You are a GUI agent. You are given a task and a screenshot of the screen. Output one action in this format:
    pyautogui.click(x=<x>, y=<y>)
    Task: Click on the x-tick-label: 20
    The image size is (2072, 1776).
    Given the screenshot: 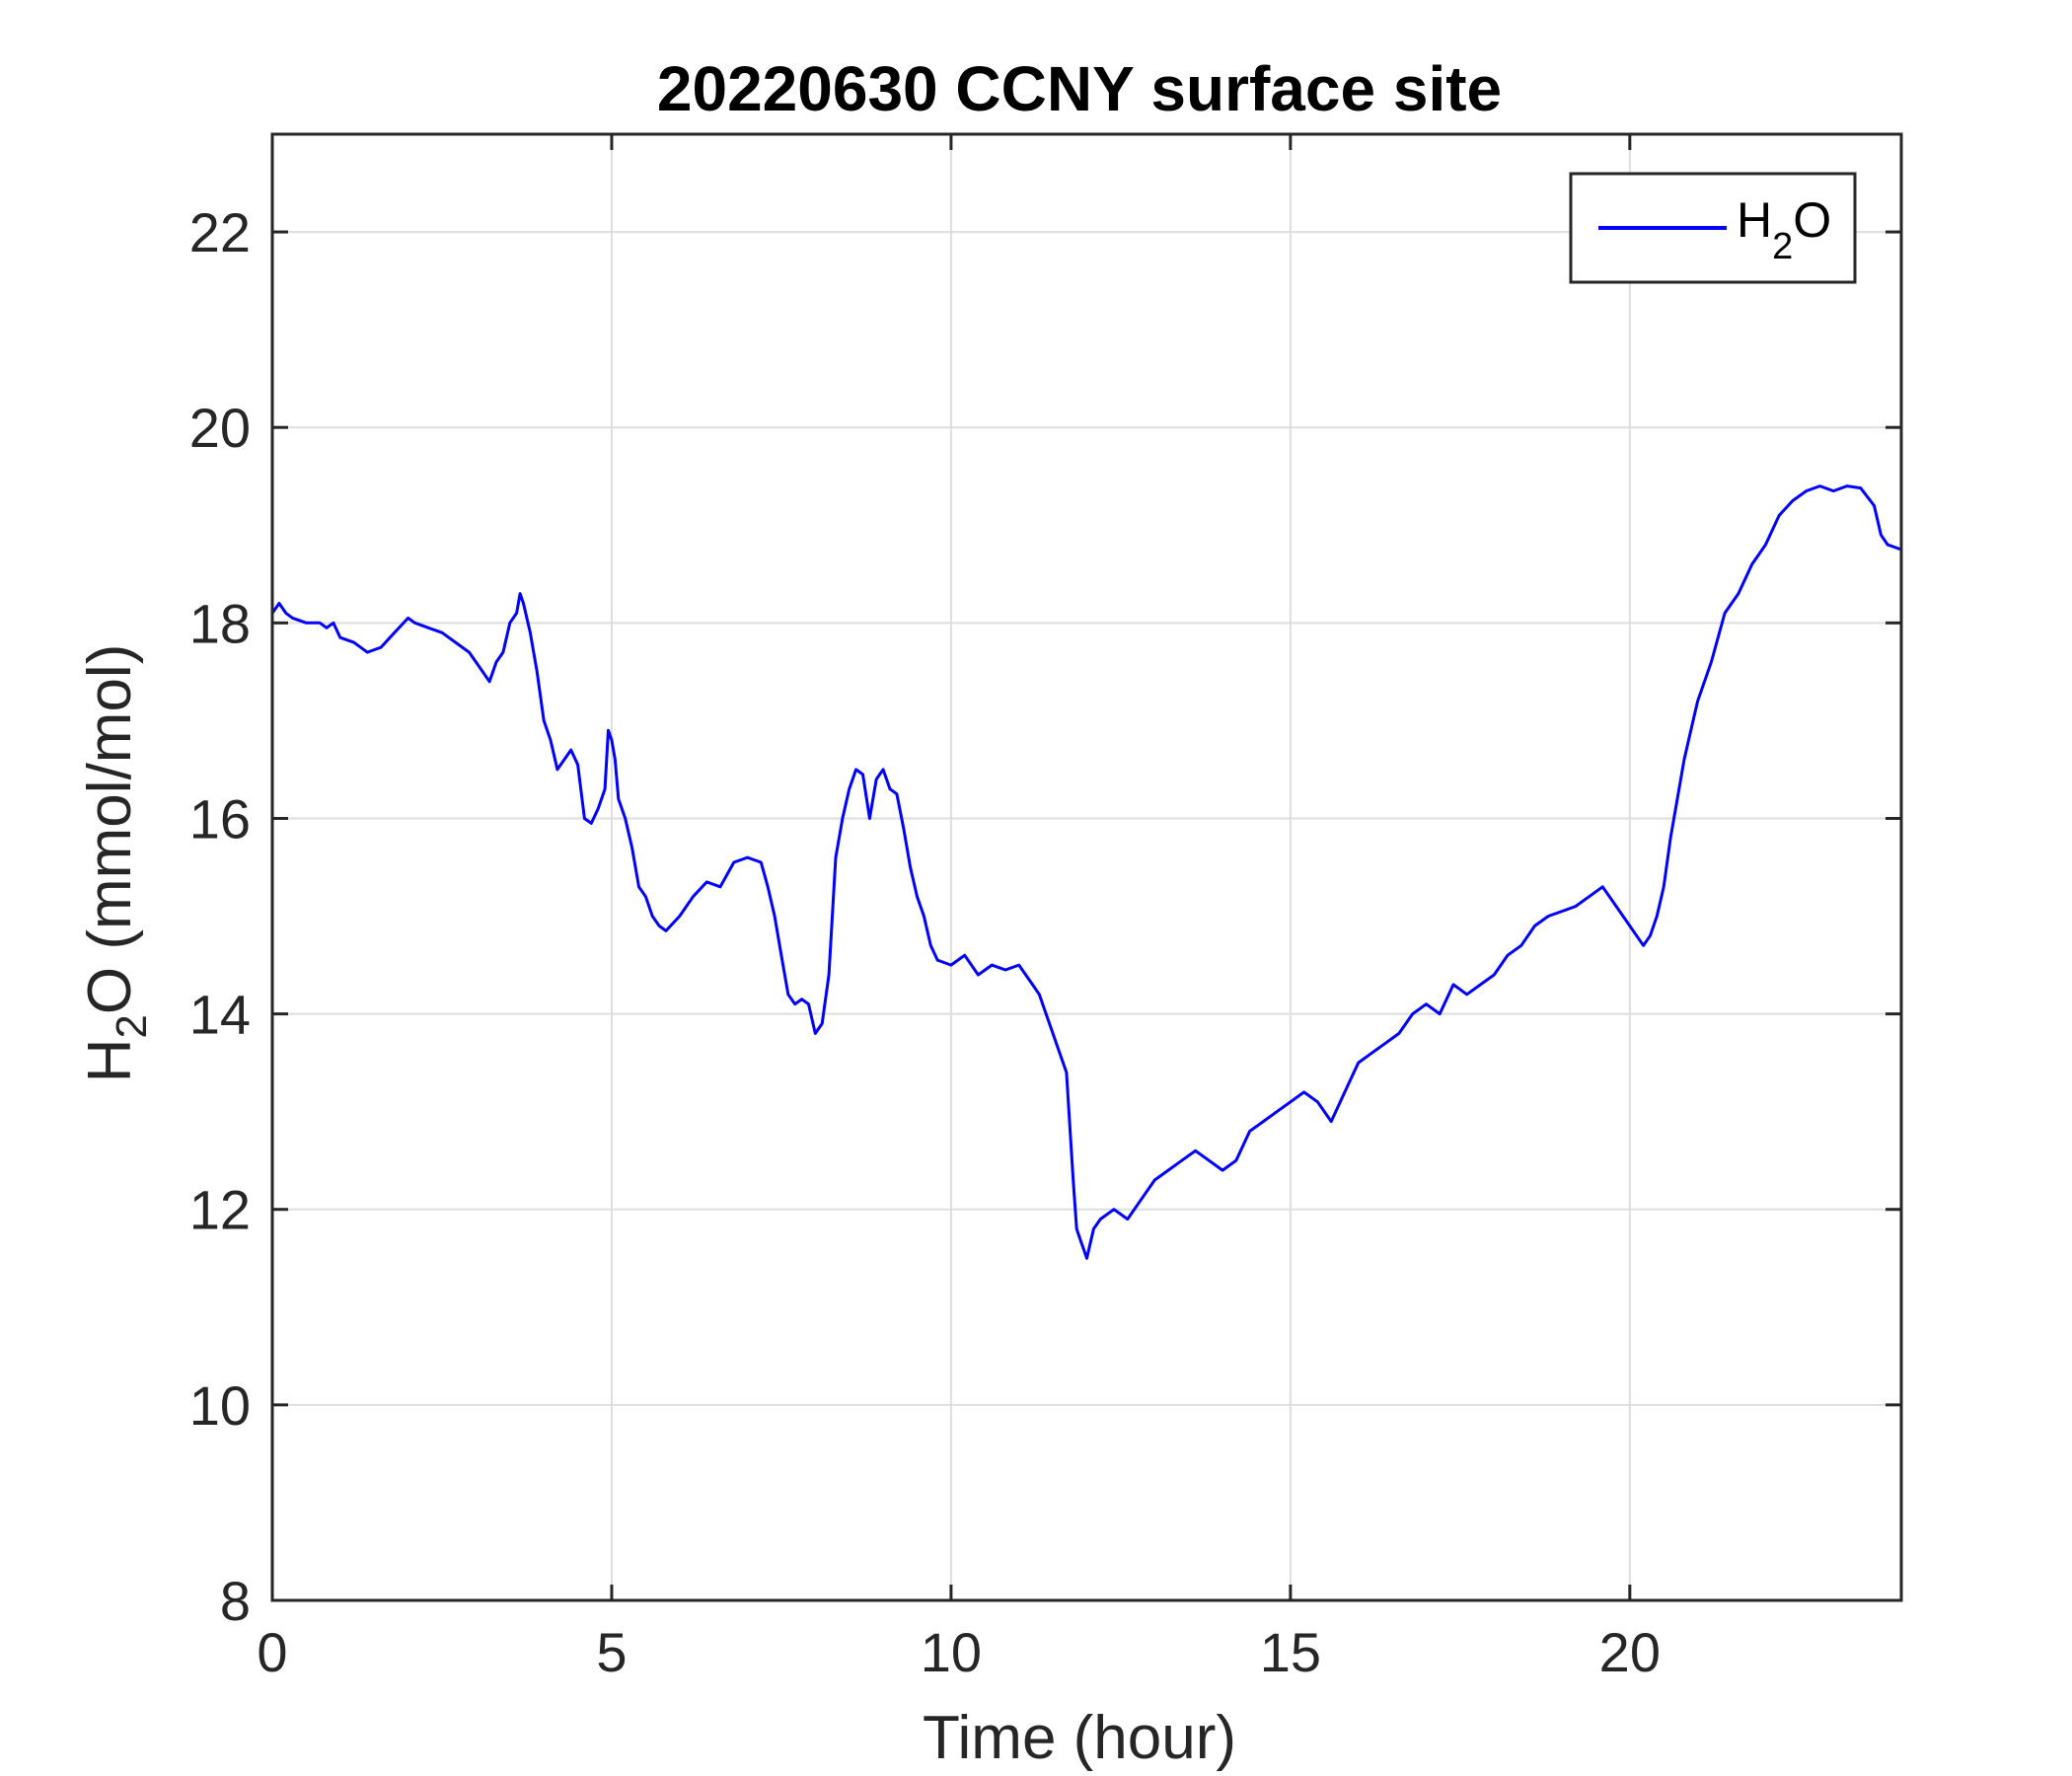 What is the action you would take?
    pyautogui.click(x=1630, y=1652)
    